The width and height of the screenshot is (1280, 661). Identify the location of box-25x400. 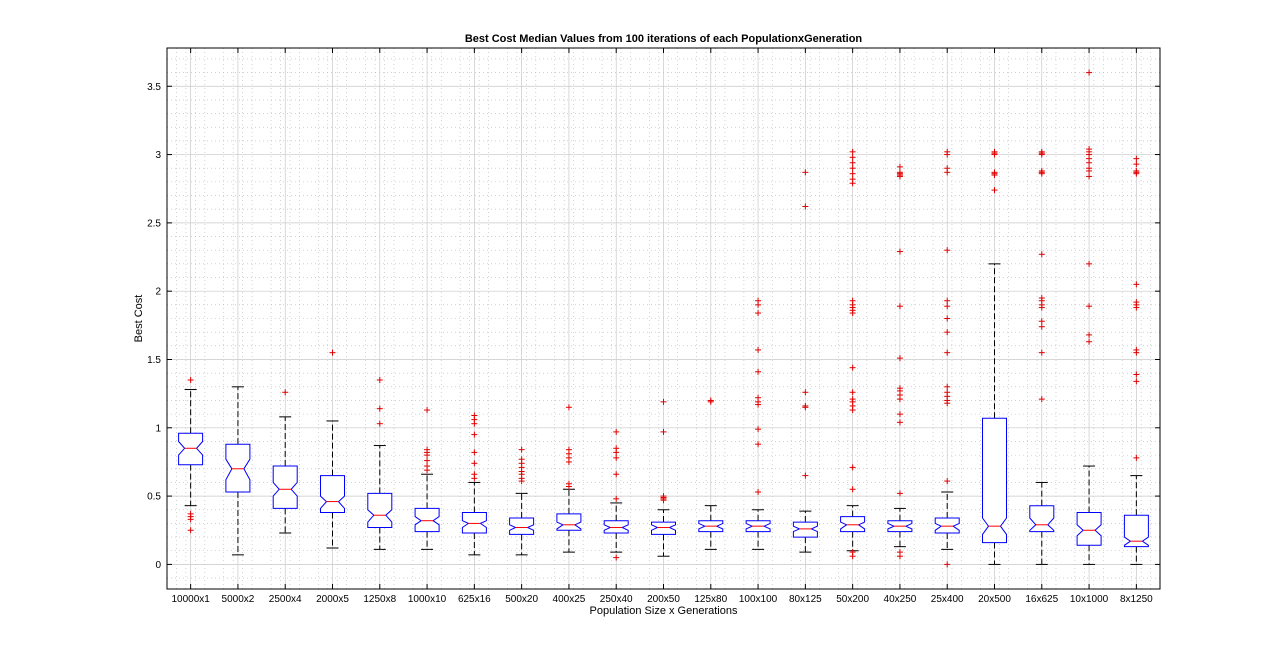
(947, 358).